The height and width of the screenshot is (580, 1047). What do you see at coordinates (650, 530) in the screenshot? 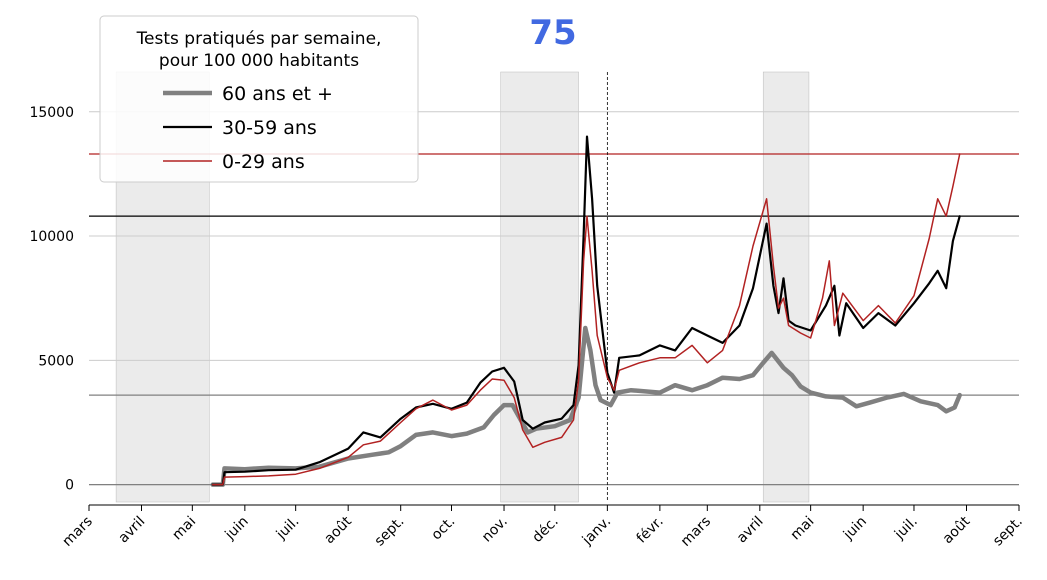
I see `x-tick-label: févr.` at bounding box center [650, 530].